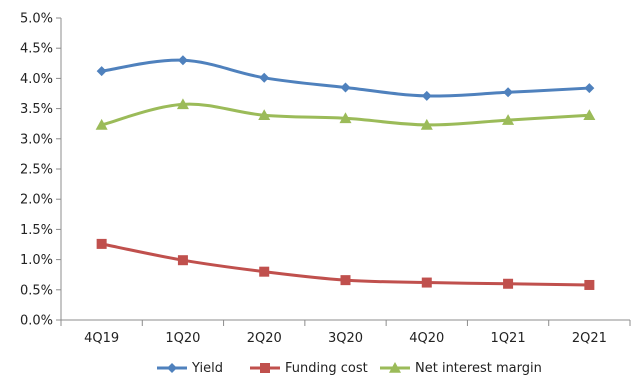 Image resolution: width=644 pixels, height=381 pixels. I want to click on x-tick-label: 1Q21, so click(508, 338).